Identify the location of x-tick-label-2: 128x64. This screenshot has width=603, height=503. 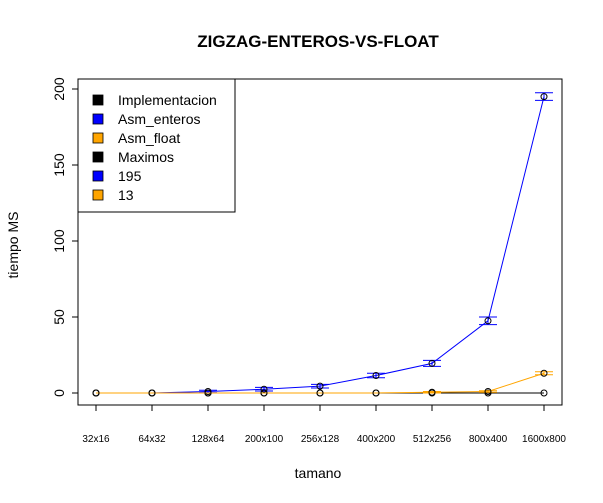
(208, 439).